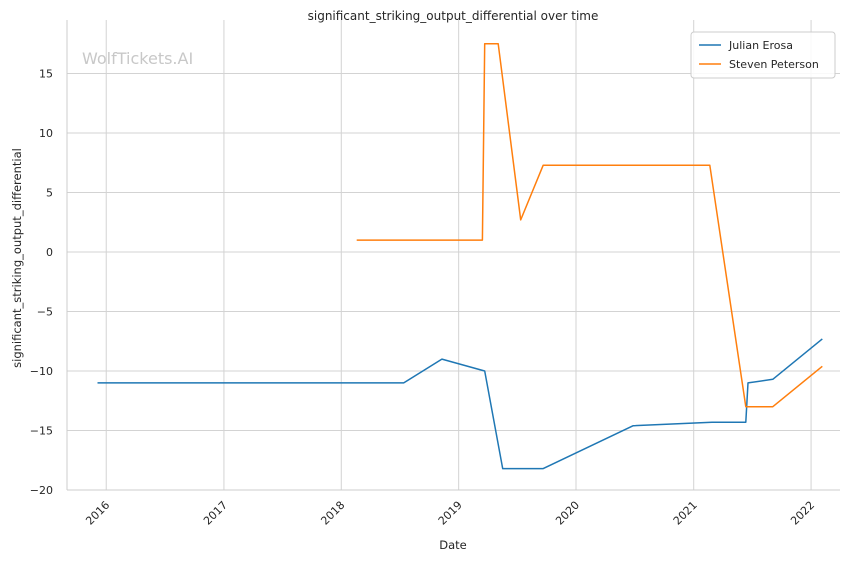 Image resolution: width=850 pixels, height=561 pixels. I want to click on y-tick-label: 5, so click(49, 193).